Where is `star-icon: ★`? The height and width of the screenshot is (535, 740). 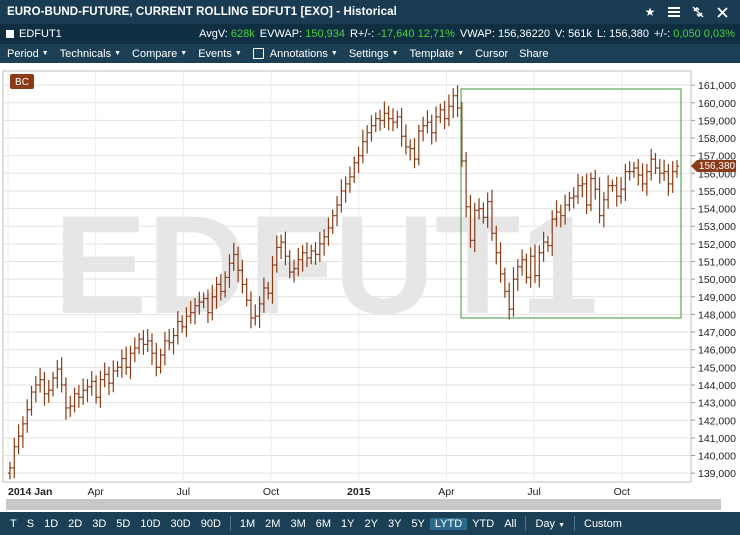 star-icon: ★ is located at coordinates (650, 12).